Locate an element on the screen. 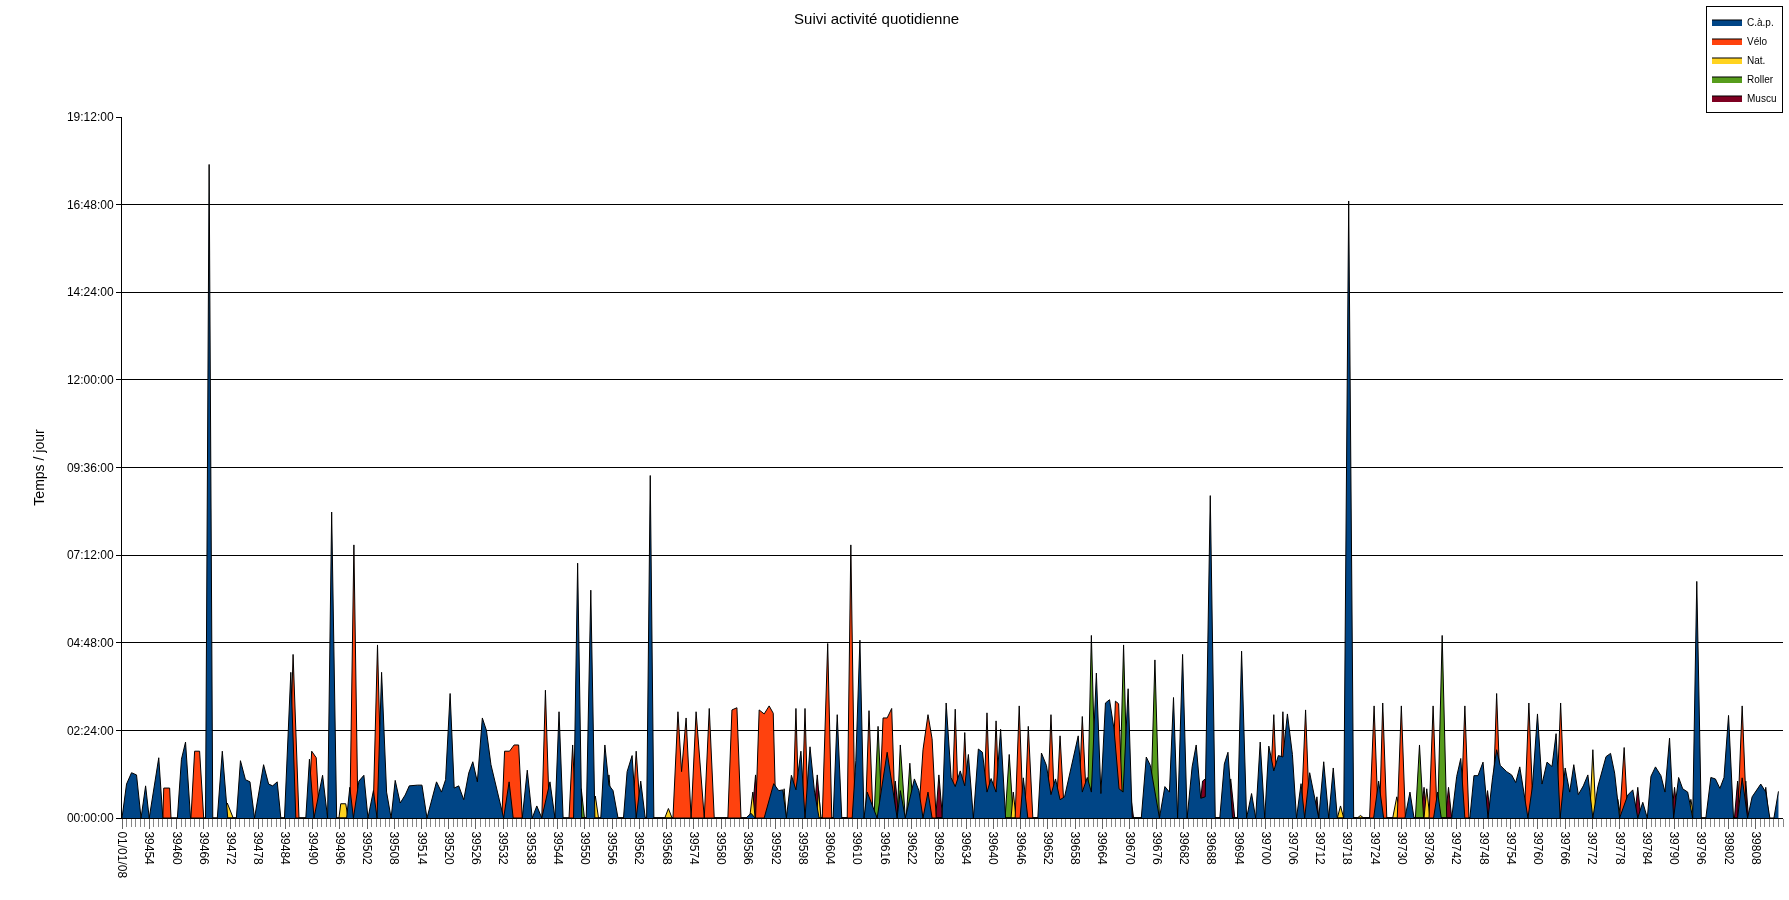 This screenshot has width=1789, height=900. y-tick-label: 19:12:00 is located at coordinates (90, 117).